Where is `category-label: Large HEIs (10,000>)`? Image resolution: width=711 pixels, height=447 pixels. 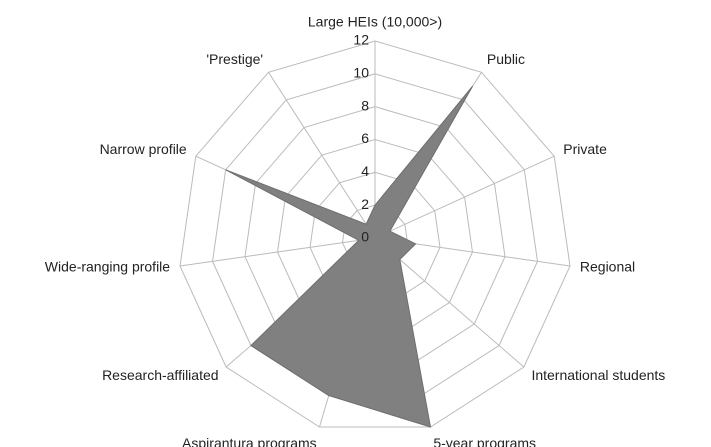
category-label: Large HEIs (10,000>) is located at coordinates (375, 22).